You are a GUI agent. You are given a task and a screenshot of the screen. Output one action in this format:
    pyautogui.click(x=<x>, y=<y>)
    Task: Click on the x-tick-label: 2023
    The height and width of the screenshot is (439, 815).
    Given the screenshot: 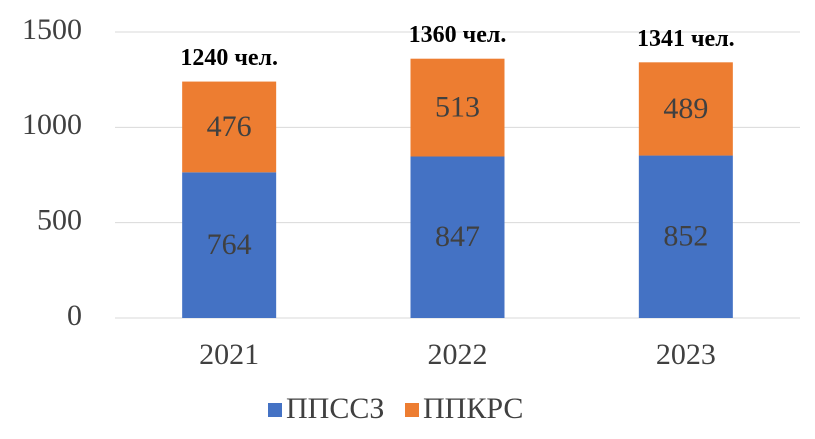 What is the action you would take?
    pyautogui.click(x=686, y=354)
    